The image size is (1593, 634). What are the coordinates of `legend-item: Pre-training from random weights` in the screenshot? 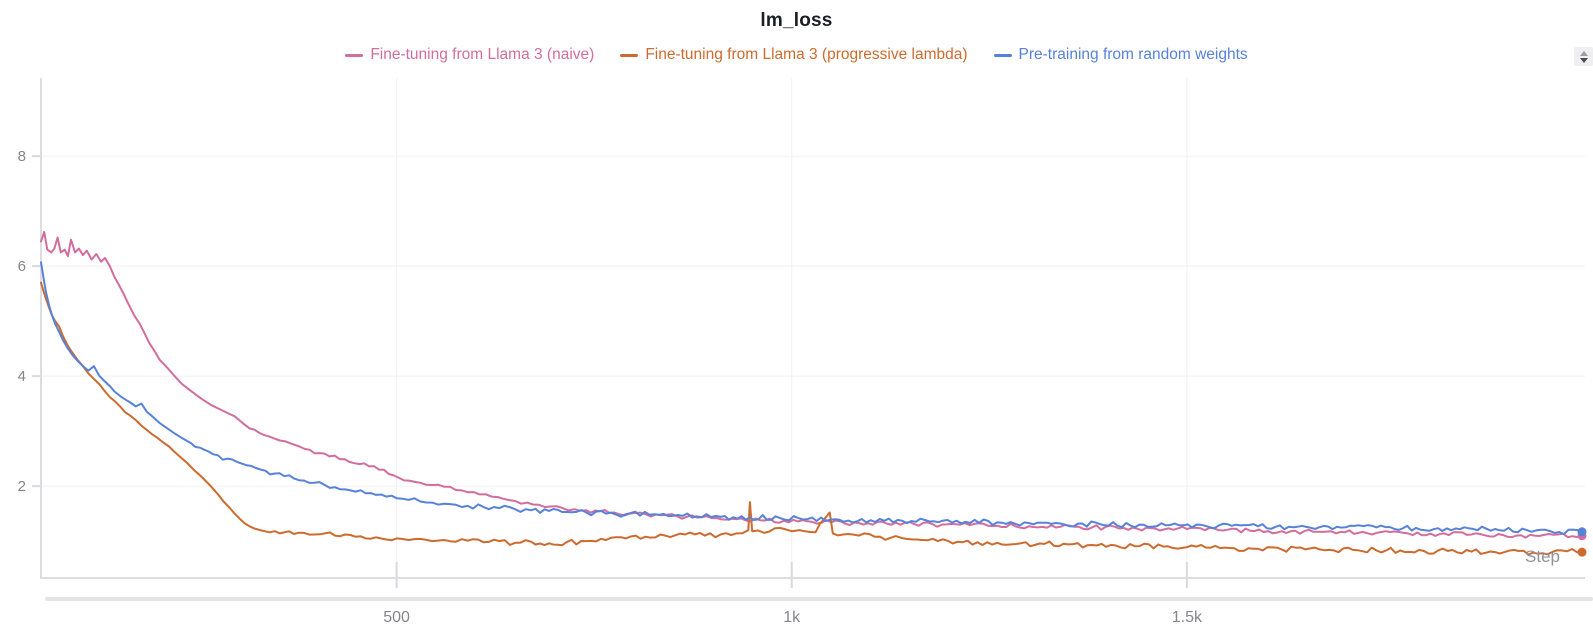 It's located at (1120, 55).